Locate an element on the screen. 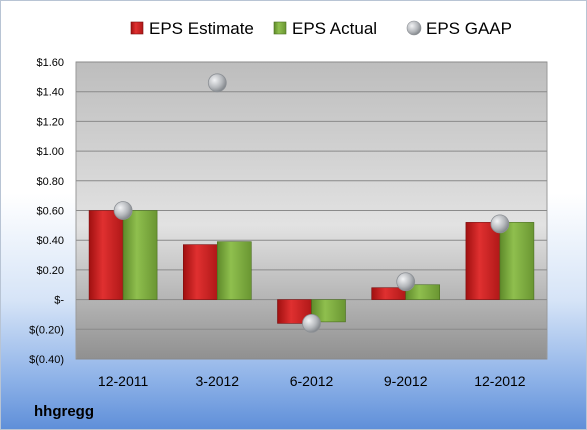  legend-label: EPS GAAP is located at coordinates (469, 28).